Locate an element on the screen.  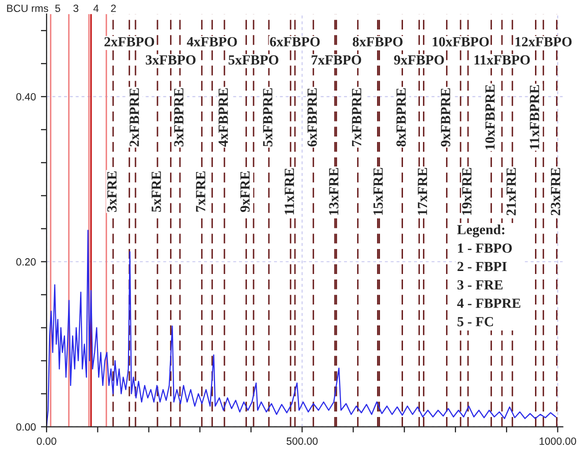
annotation: 10xFBPRE is located at coordinates (490, 117).